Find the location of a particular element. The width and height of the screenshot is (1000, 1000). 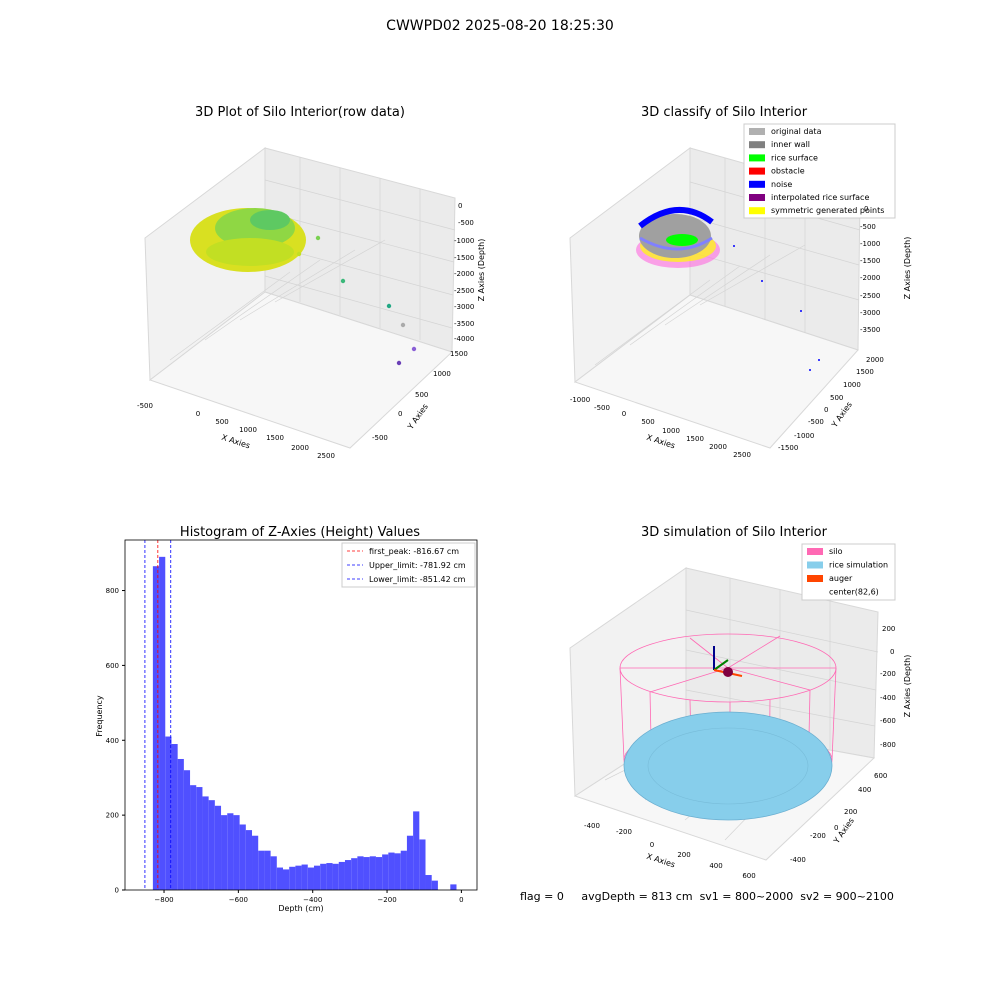

histogram-legend-label: Lower_limit: -851.42 cm is located at coordinates (417, 579).